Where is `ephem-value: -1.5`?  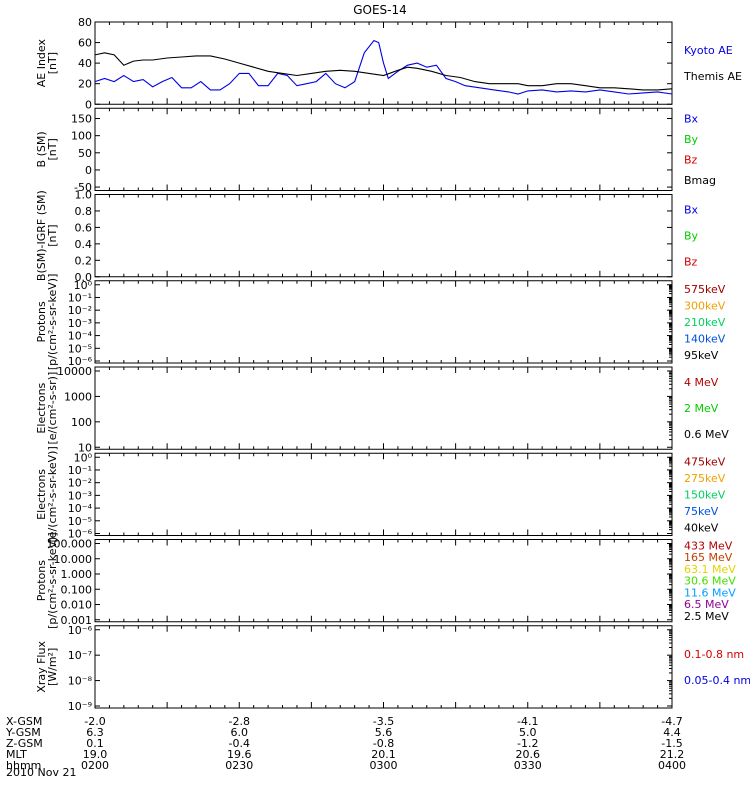 ephem-value: -1.5 is located at coordinates (671, 743).